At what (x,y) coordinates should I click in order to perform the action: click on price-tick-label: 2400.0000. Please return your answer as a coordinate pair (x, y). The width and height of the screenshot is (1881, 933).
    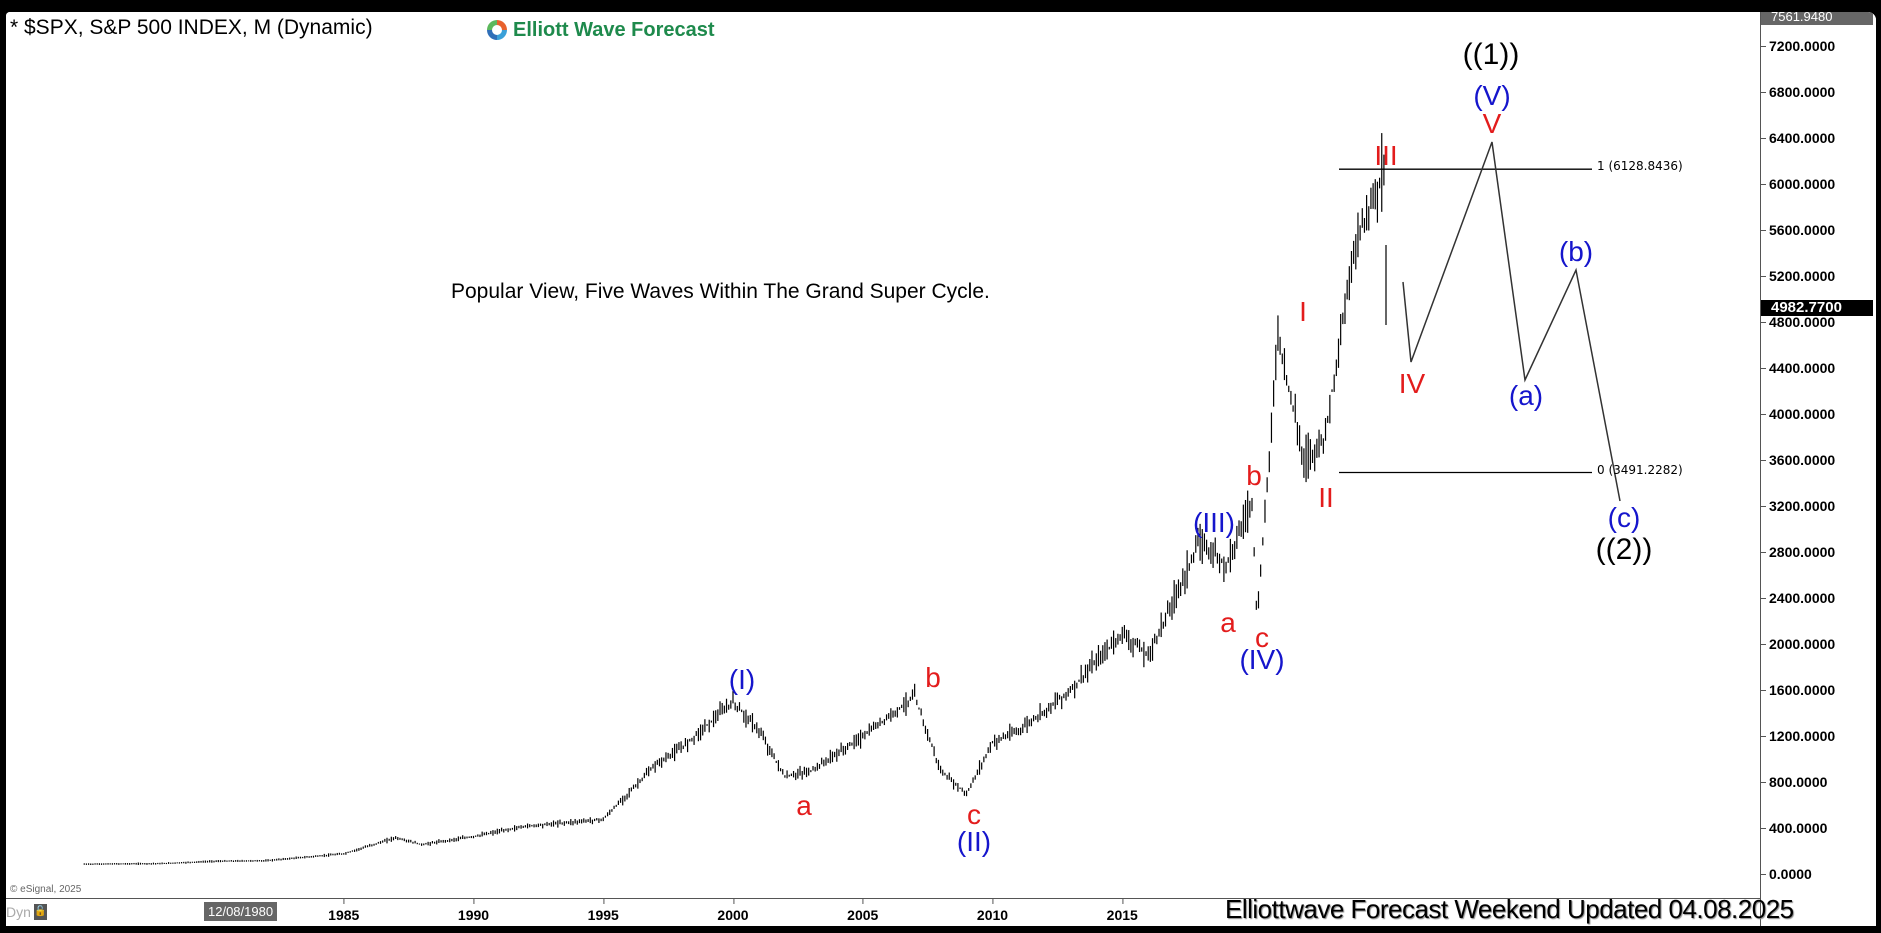
    Looking at the image, I should click on (1798, 598).